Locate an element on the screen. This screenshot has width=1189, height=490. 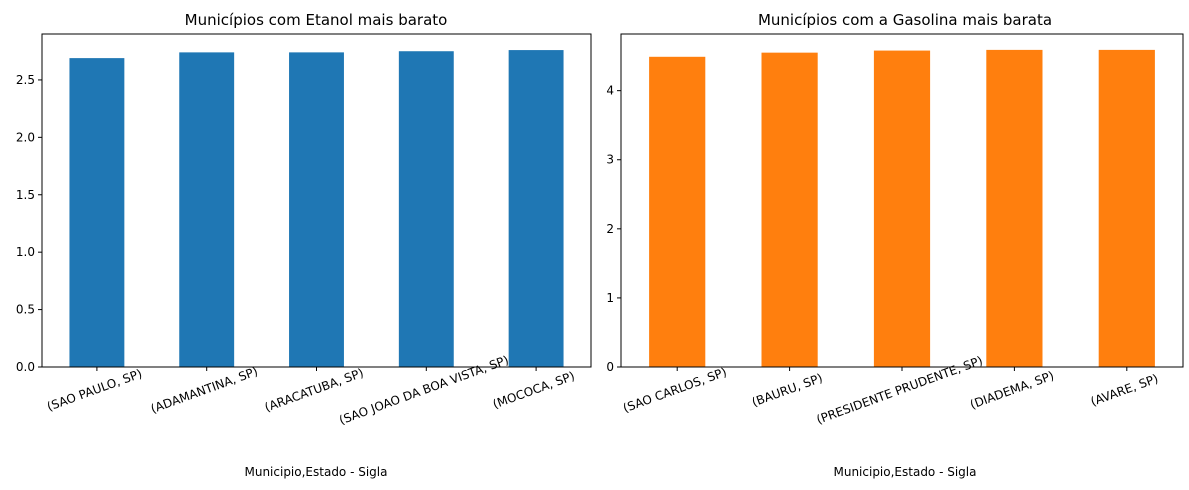
x-tick-label: (DIADEMA, SP) is located at coordinates (1012, 389).